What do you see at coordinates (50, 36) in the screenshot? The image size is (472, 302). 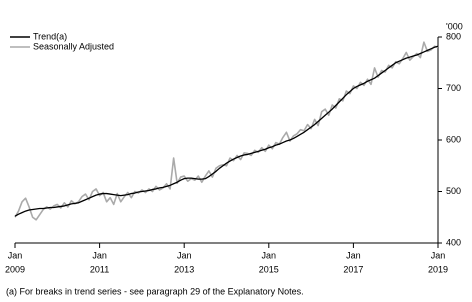 I see `legend-label: Trend(a)` at bounding box center [50, 36].